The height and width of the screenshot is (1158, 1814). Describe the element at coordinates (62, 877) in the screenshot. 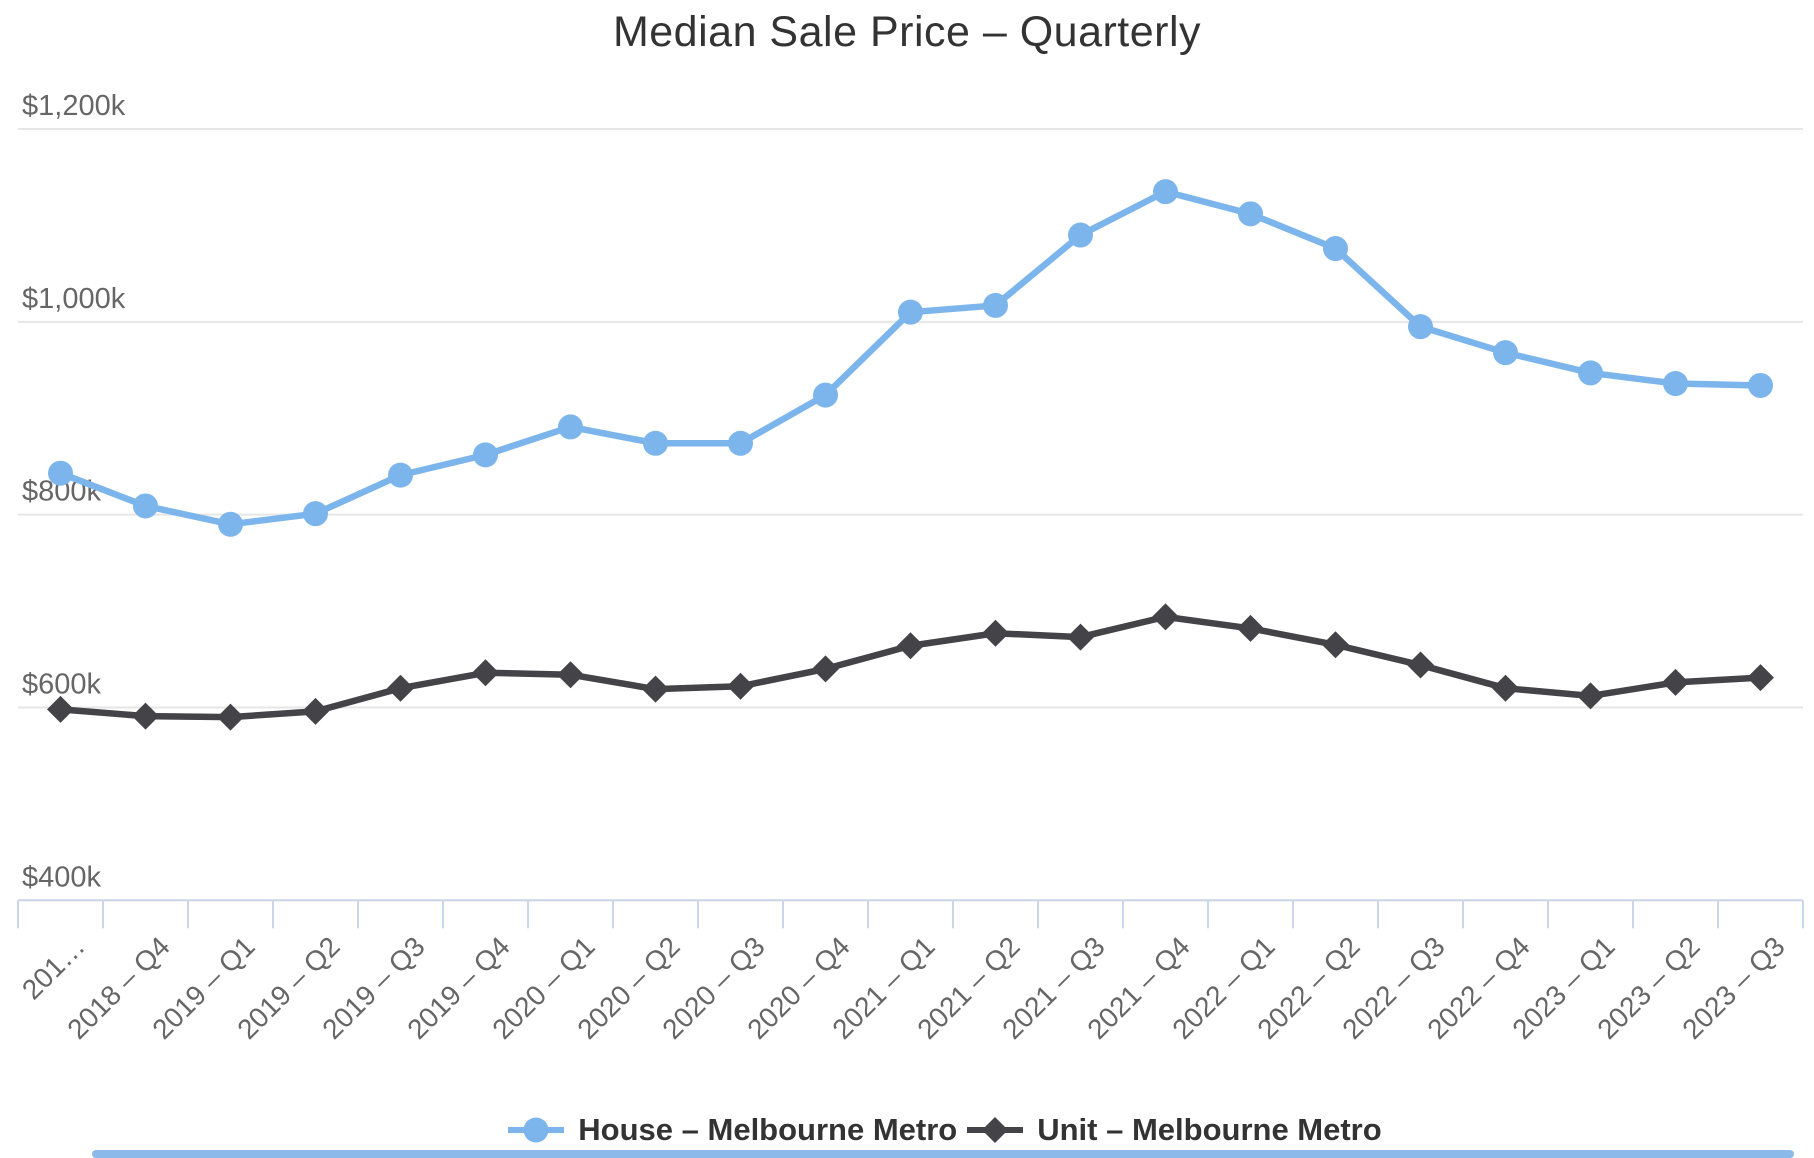

I see `y-axis-label: $400k` at that location.